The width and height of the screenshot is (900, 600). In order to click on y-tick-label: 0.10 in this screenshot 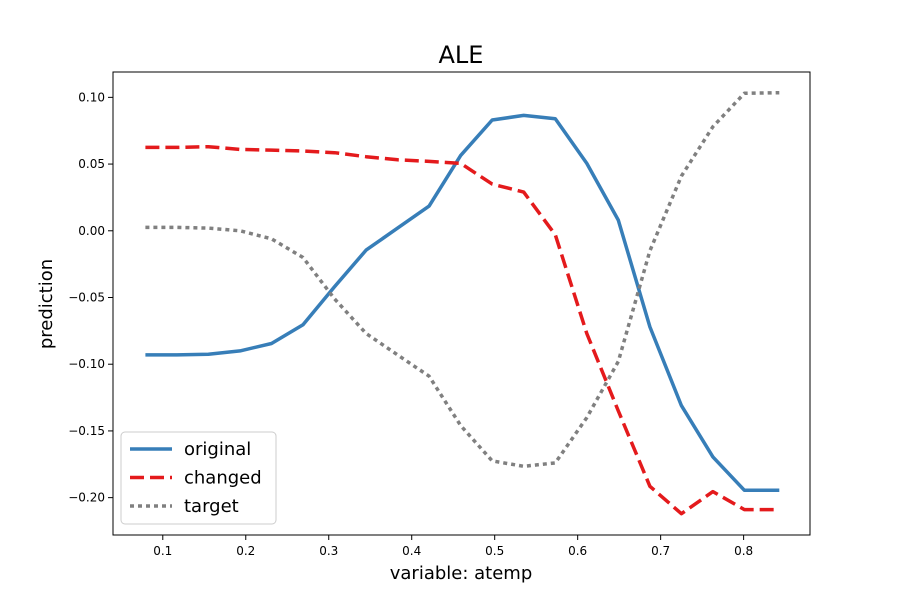, I will do `click(91, 97)`.